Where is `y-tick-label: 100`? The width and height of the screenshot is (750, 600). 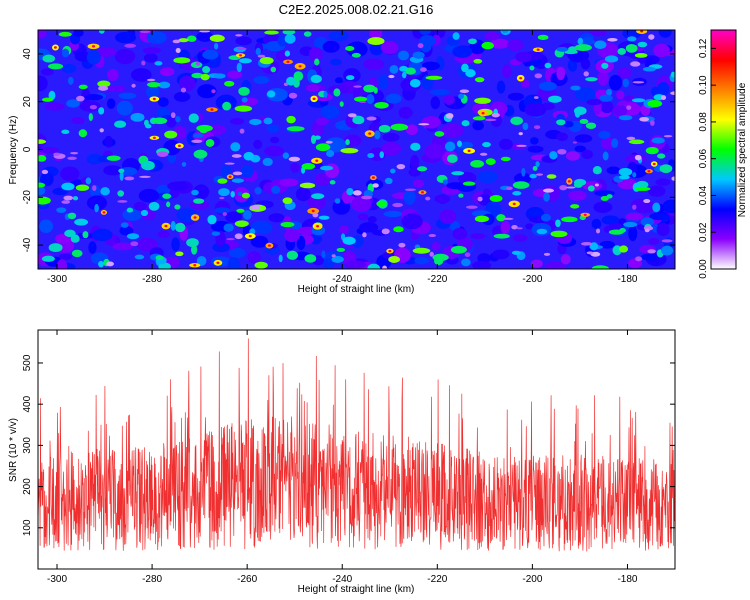
y-tick-label: 100 is located at coordinates (27, 527).